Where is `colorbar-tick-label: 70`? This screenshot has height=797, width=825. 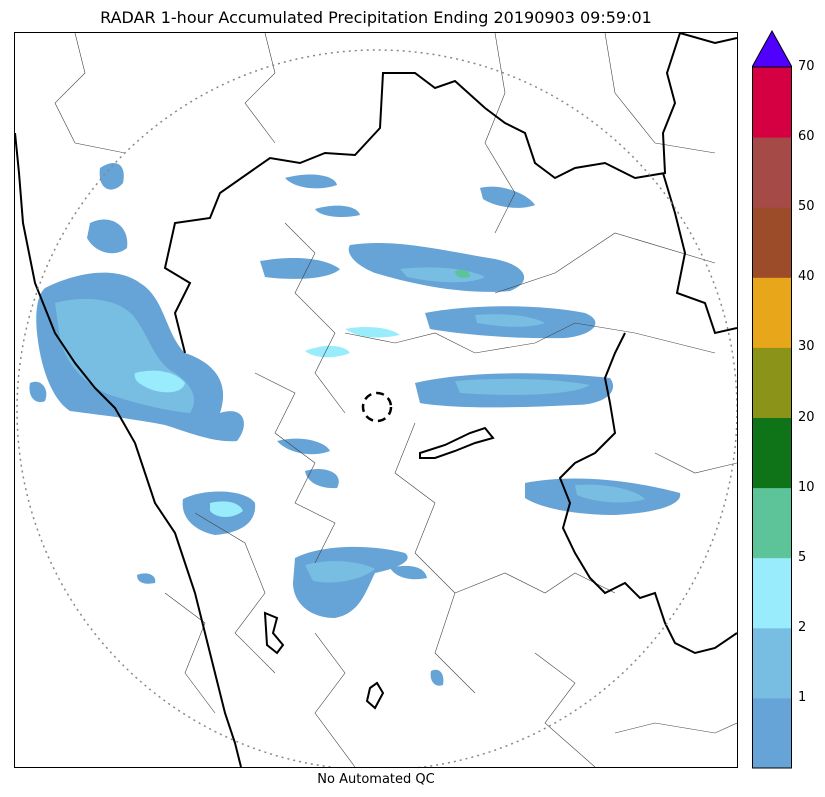 colorbar-tick-label: 70 is located at coordinates (806, 66).